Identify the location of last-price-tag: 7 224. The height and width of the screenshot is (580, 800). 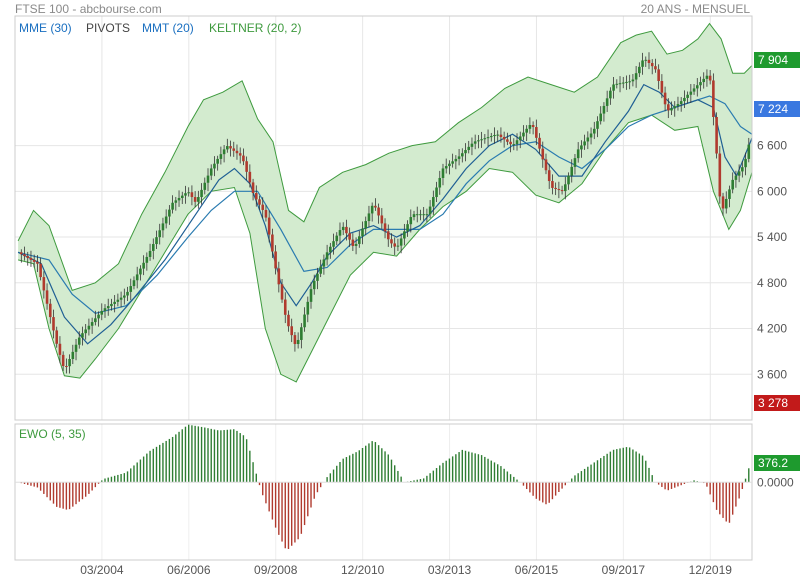
(777, 109).